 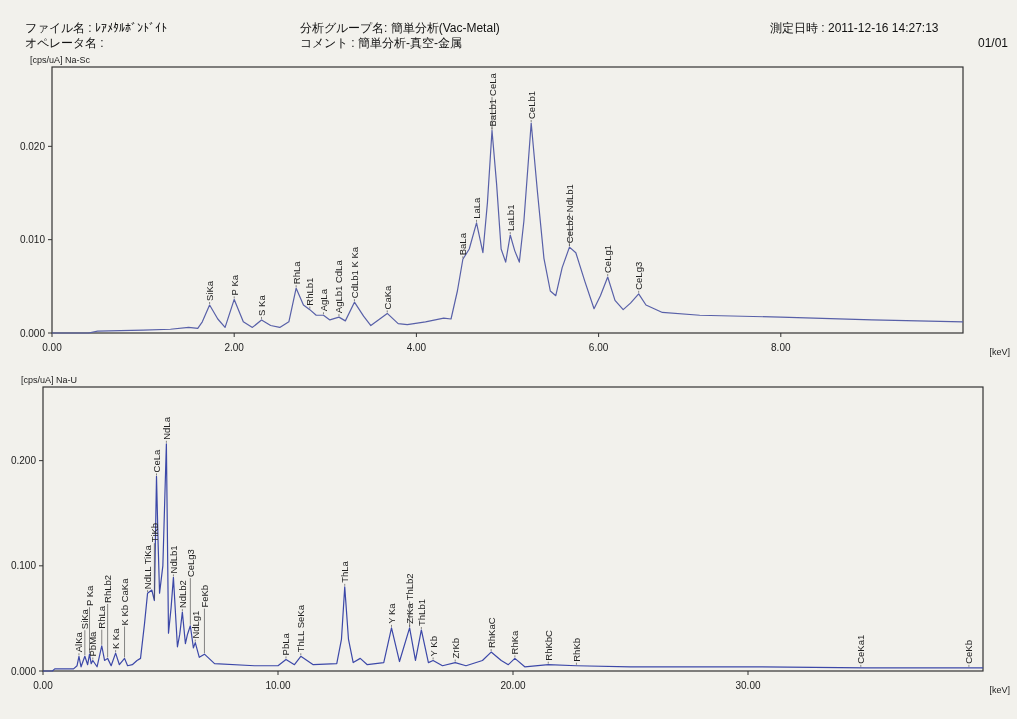 What do you see at coordinates (345, 571) in the screenshot?
I see `annotation: ThLa` at bounding box center [345, 571].